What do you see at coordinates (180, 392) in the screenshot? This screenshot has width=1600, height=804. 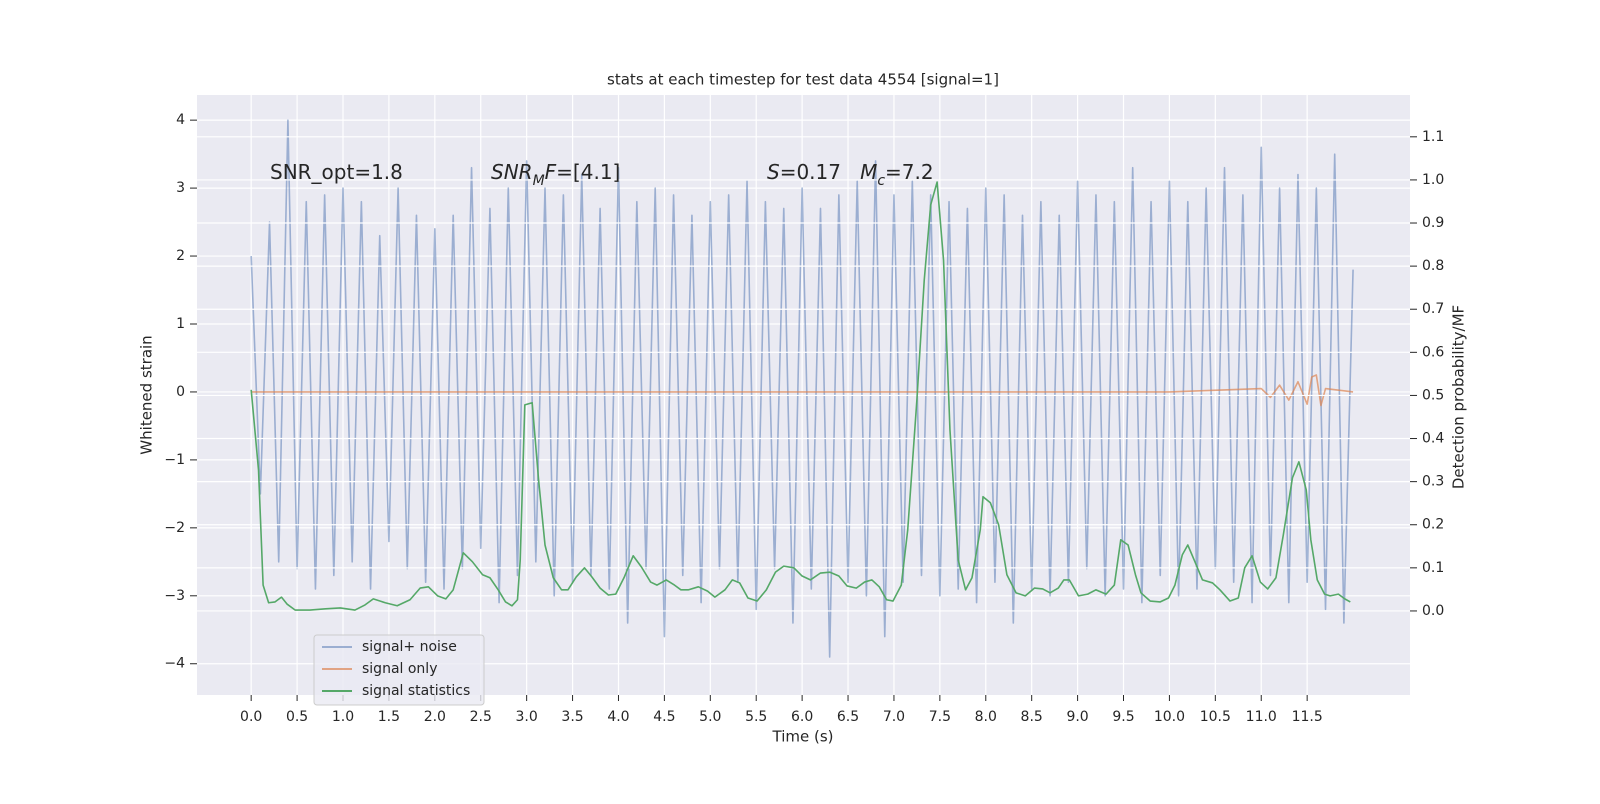 I see `y-tick-label: 0` at bounding box center [180, 392].